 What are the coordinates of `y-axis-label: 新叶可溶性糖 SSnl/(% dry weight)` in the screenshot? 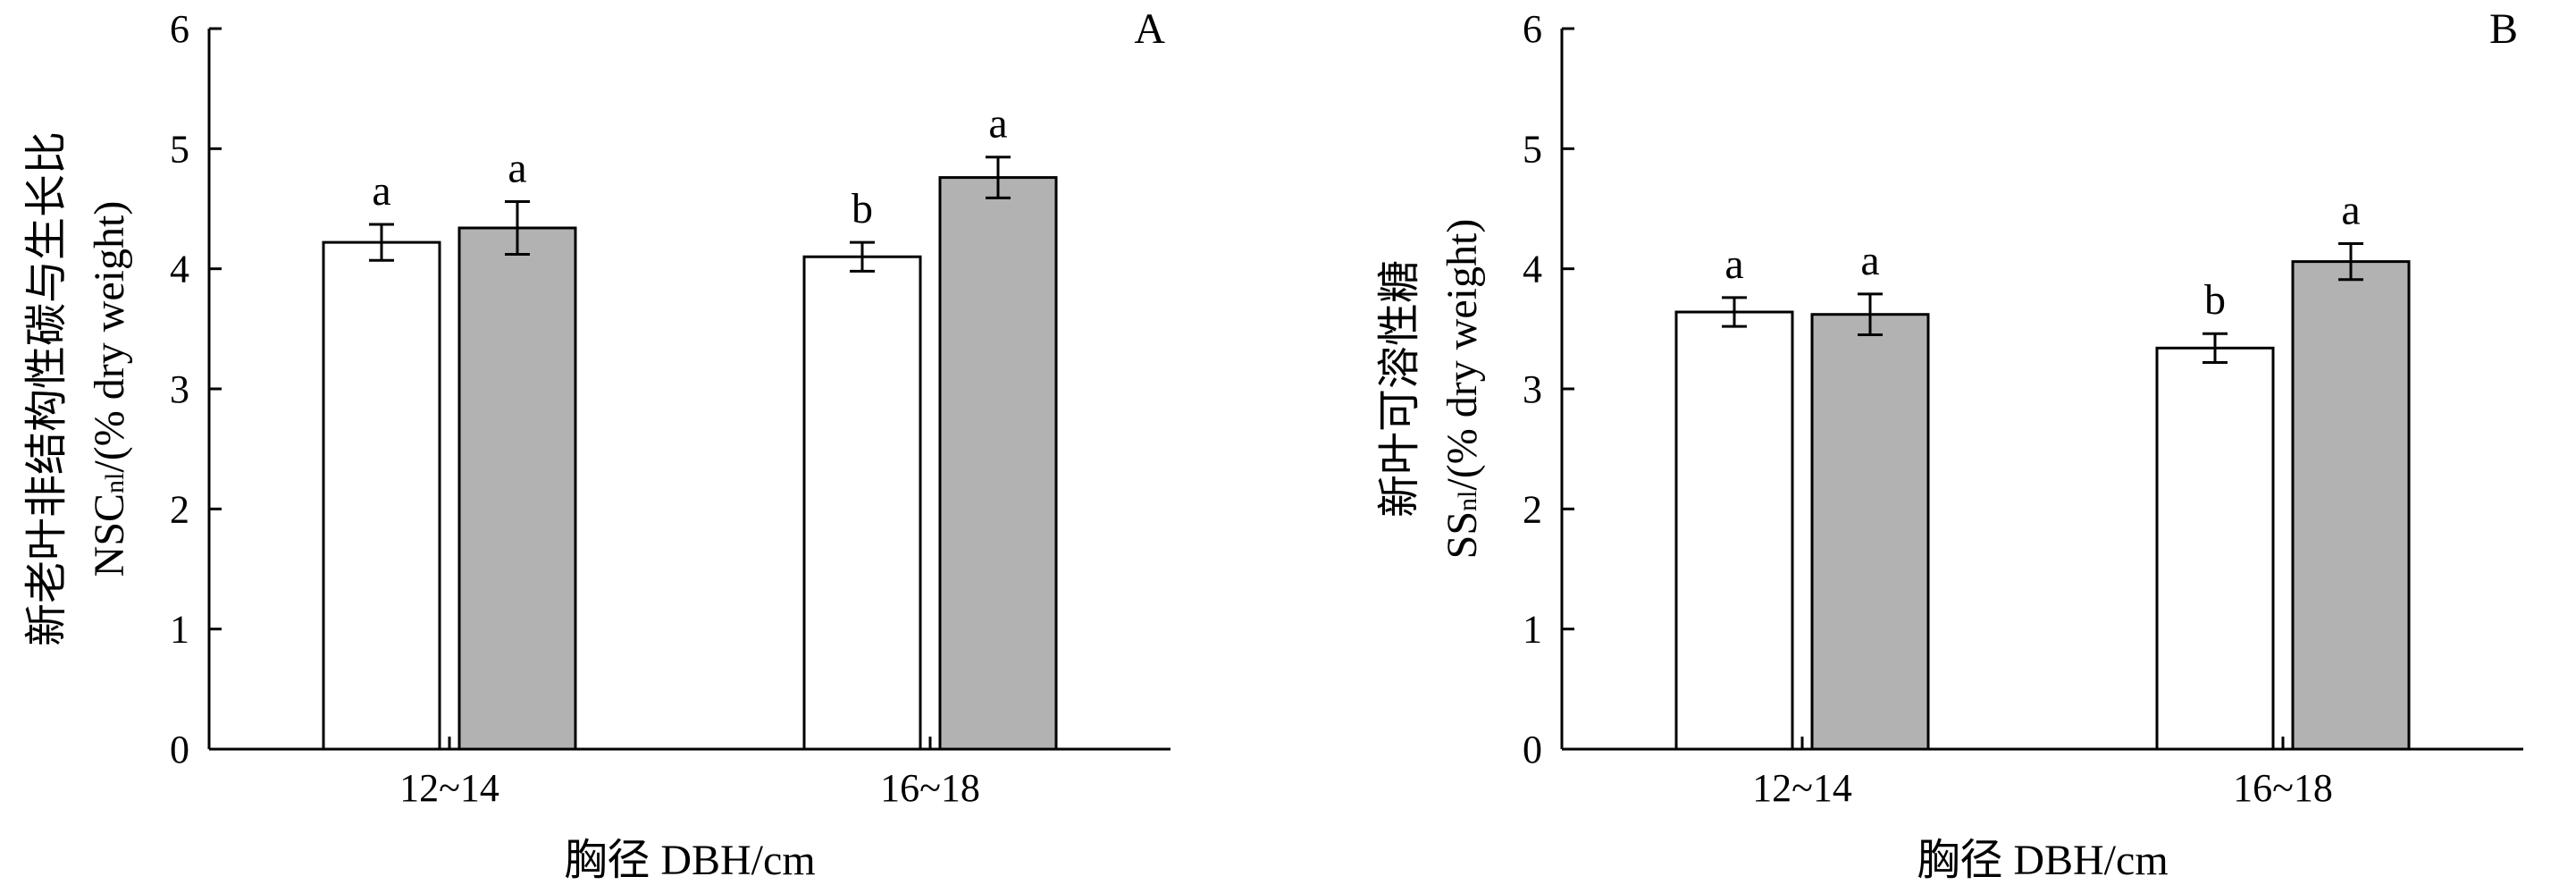 It's located at (1431, 389).